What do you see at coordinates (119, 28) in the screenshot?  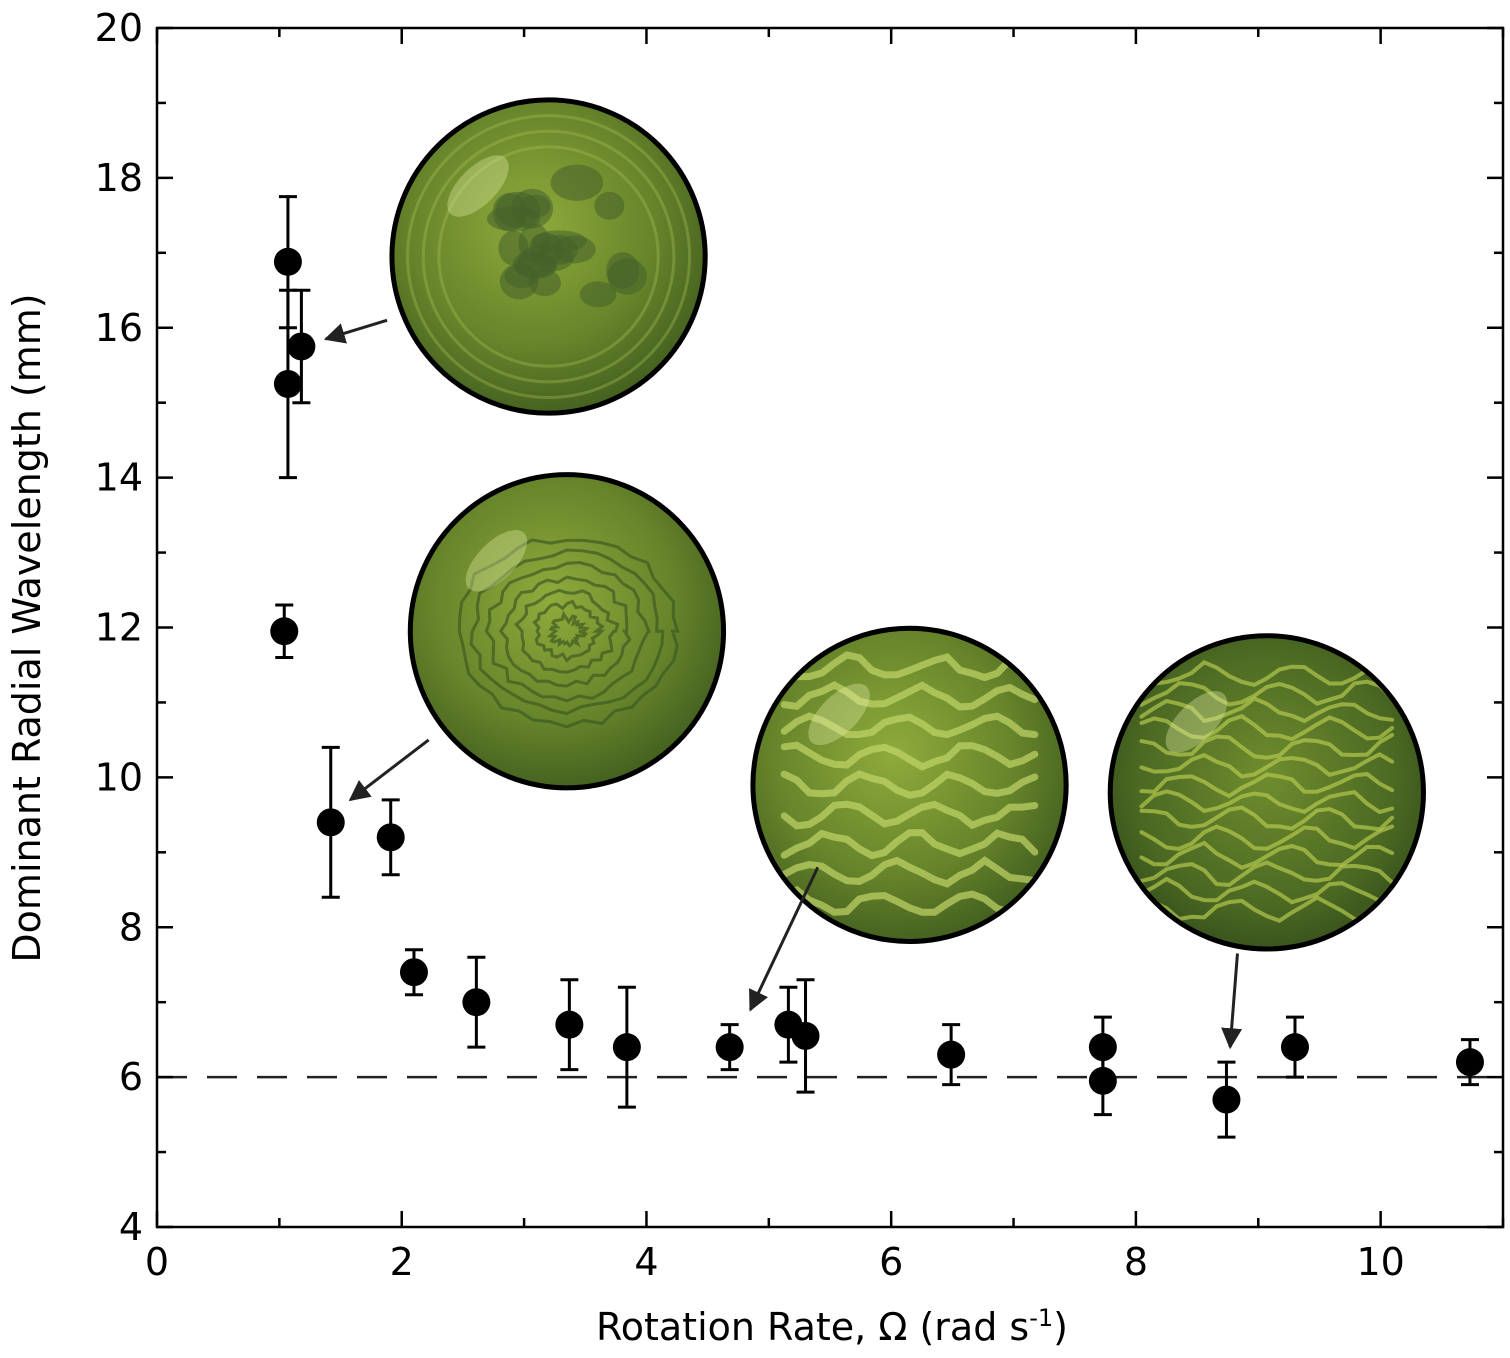 I see `y-tick-label: 20` at bounding box center [119, 28].